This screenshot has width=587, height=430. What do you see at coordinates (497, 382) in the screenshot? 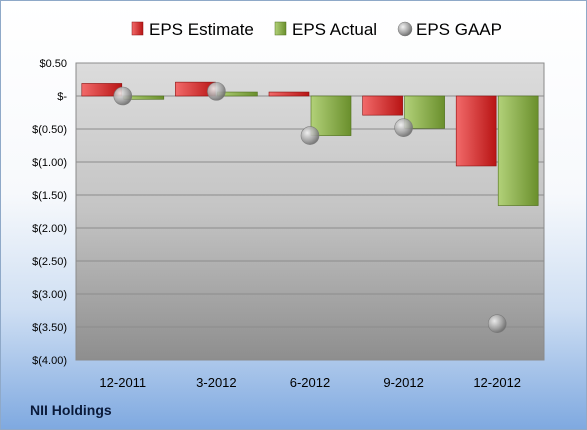
I see `x-tick-label: 12-2012` at bounding box center [497, 382].